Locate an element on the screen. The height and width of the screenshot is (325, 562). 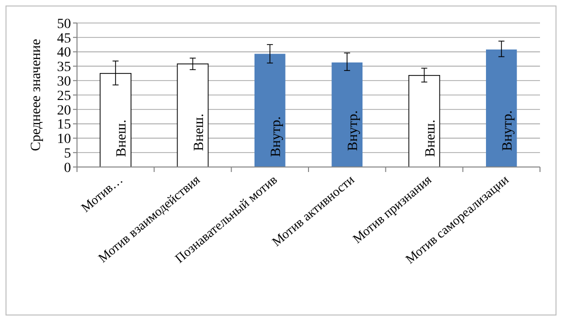
y-tick-label: 25 is located at coordinates (64, 96).